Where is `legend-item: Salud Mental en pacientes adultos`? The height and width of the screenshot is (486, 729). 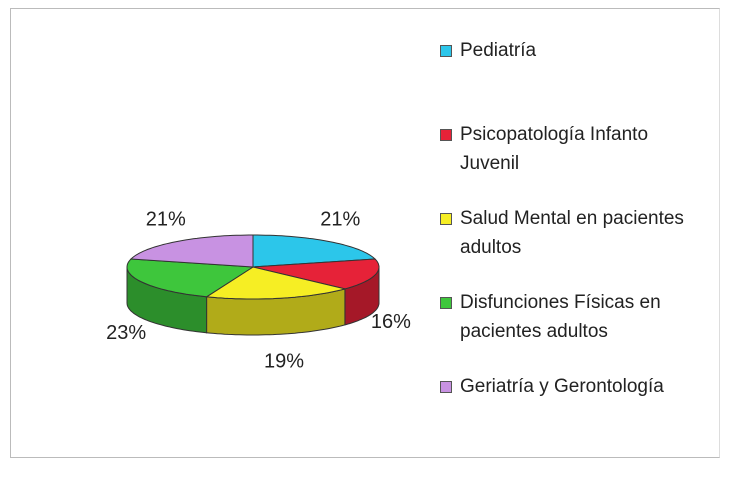
legend-item: Salud Mental en pacientes adultos is located at coordinates (575, 233).